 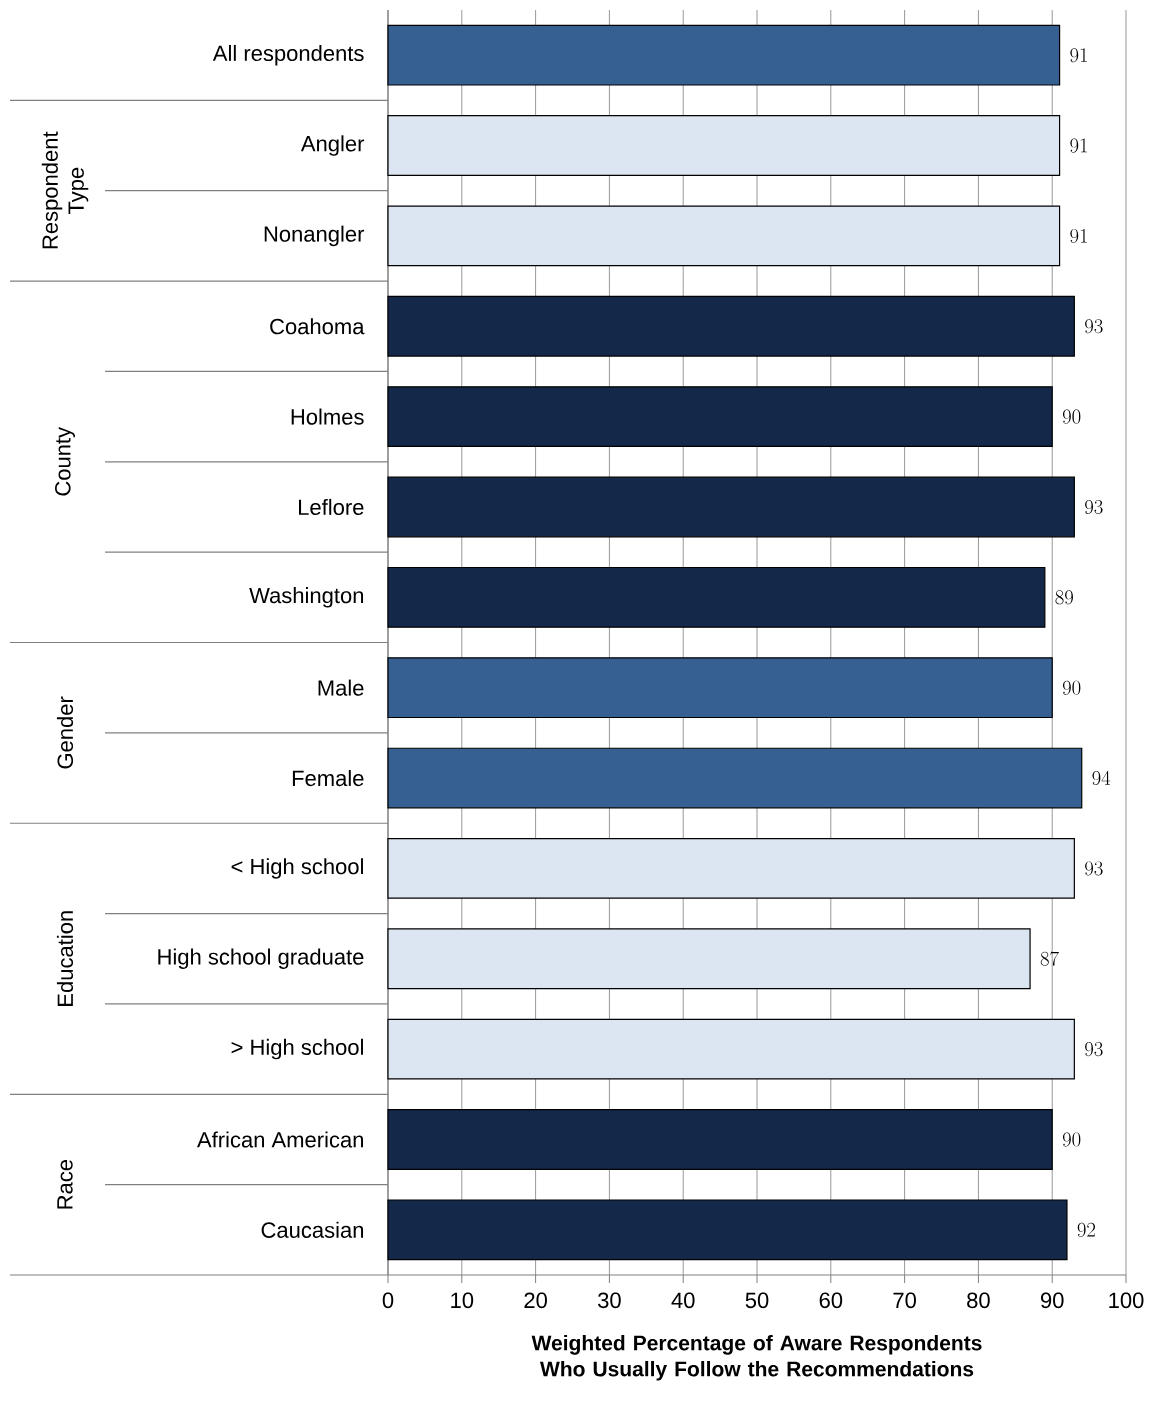 What do you see at coordinates (1064, 597) in the screenshot?
I see `data-label: 89` at bounding box center [1064, 597].